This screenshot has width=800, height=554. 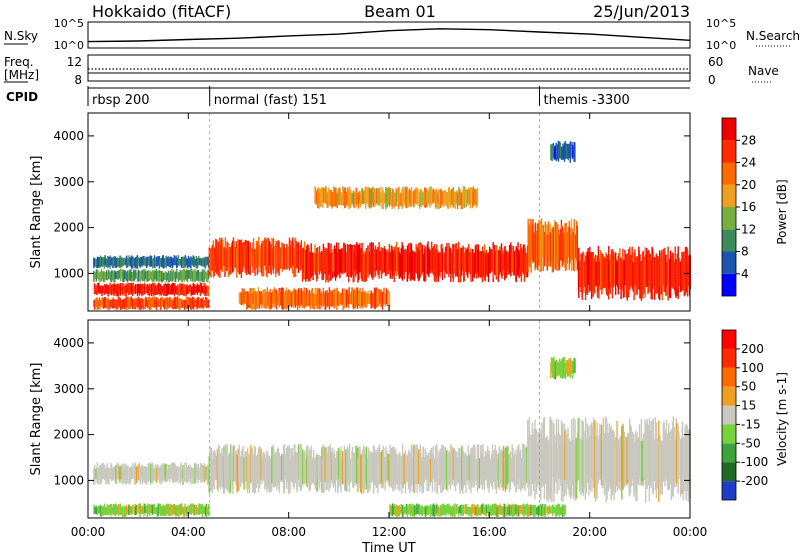 What do you see at coordinates (721, 23) in the screenshot?
I see `nsearch-tick-top: 10^5` at bounding box center [721, 23].